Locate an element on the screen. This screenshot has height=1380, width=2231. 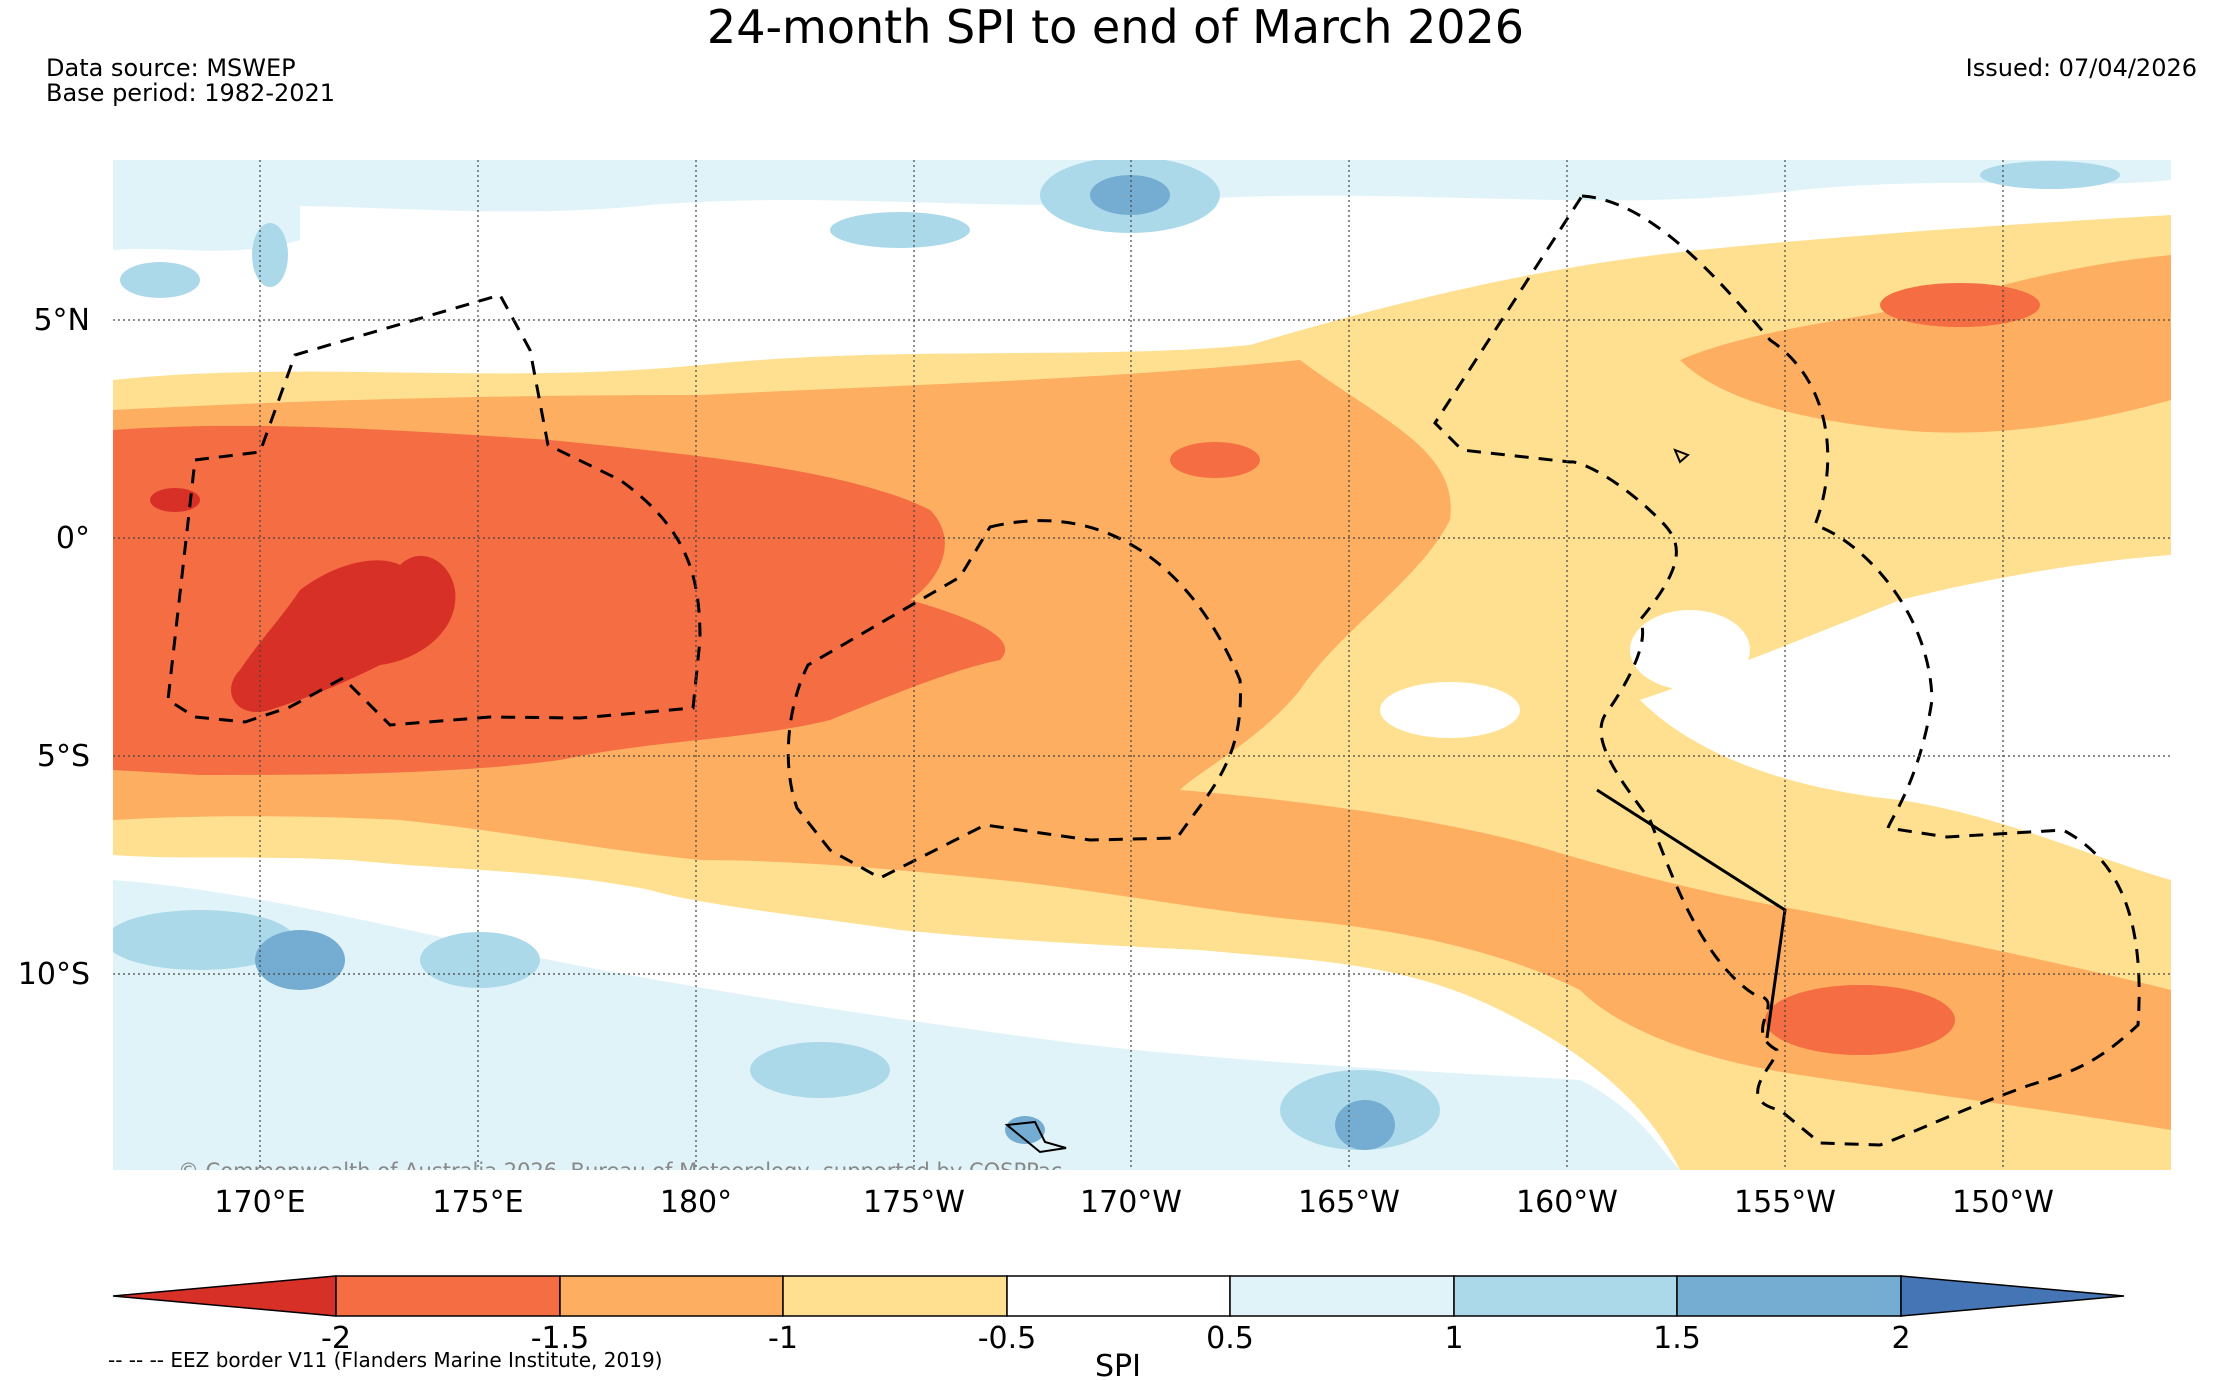
lon-label: 150°W is located at coordinates (2003, 1202).